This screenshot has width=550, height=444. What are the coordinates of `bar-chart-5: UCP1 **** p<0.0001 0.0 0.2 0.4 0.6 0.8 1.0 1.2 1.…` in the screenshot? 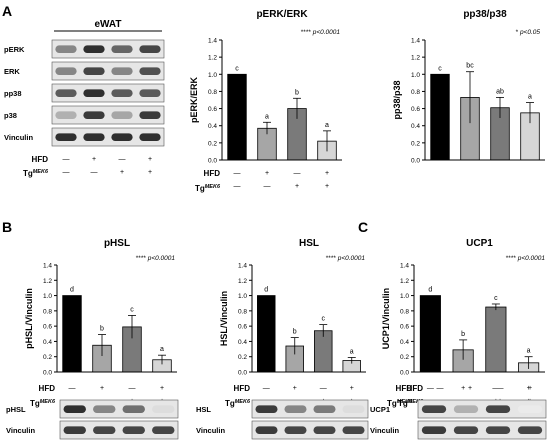 It's located at (463, 323).